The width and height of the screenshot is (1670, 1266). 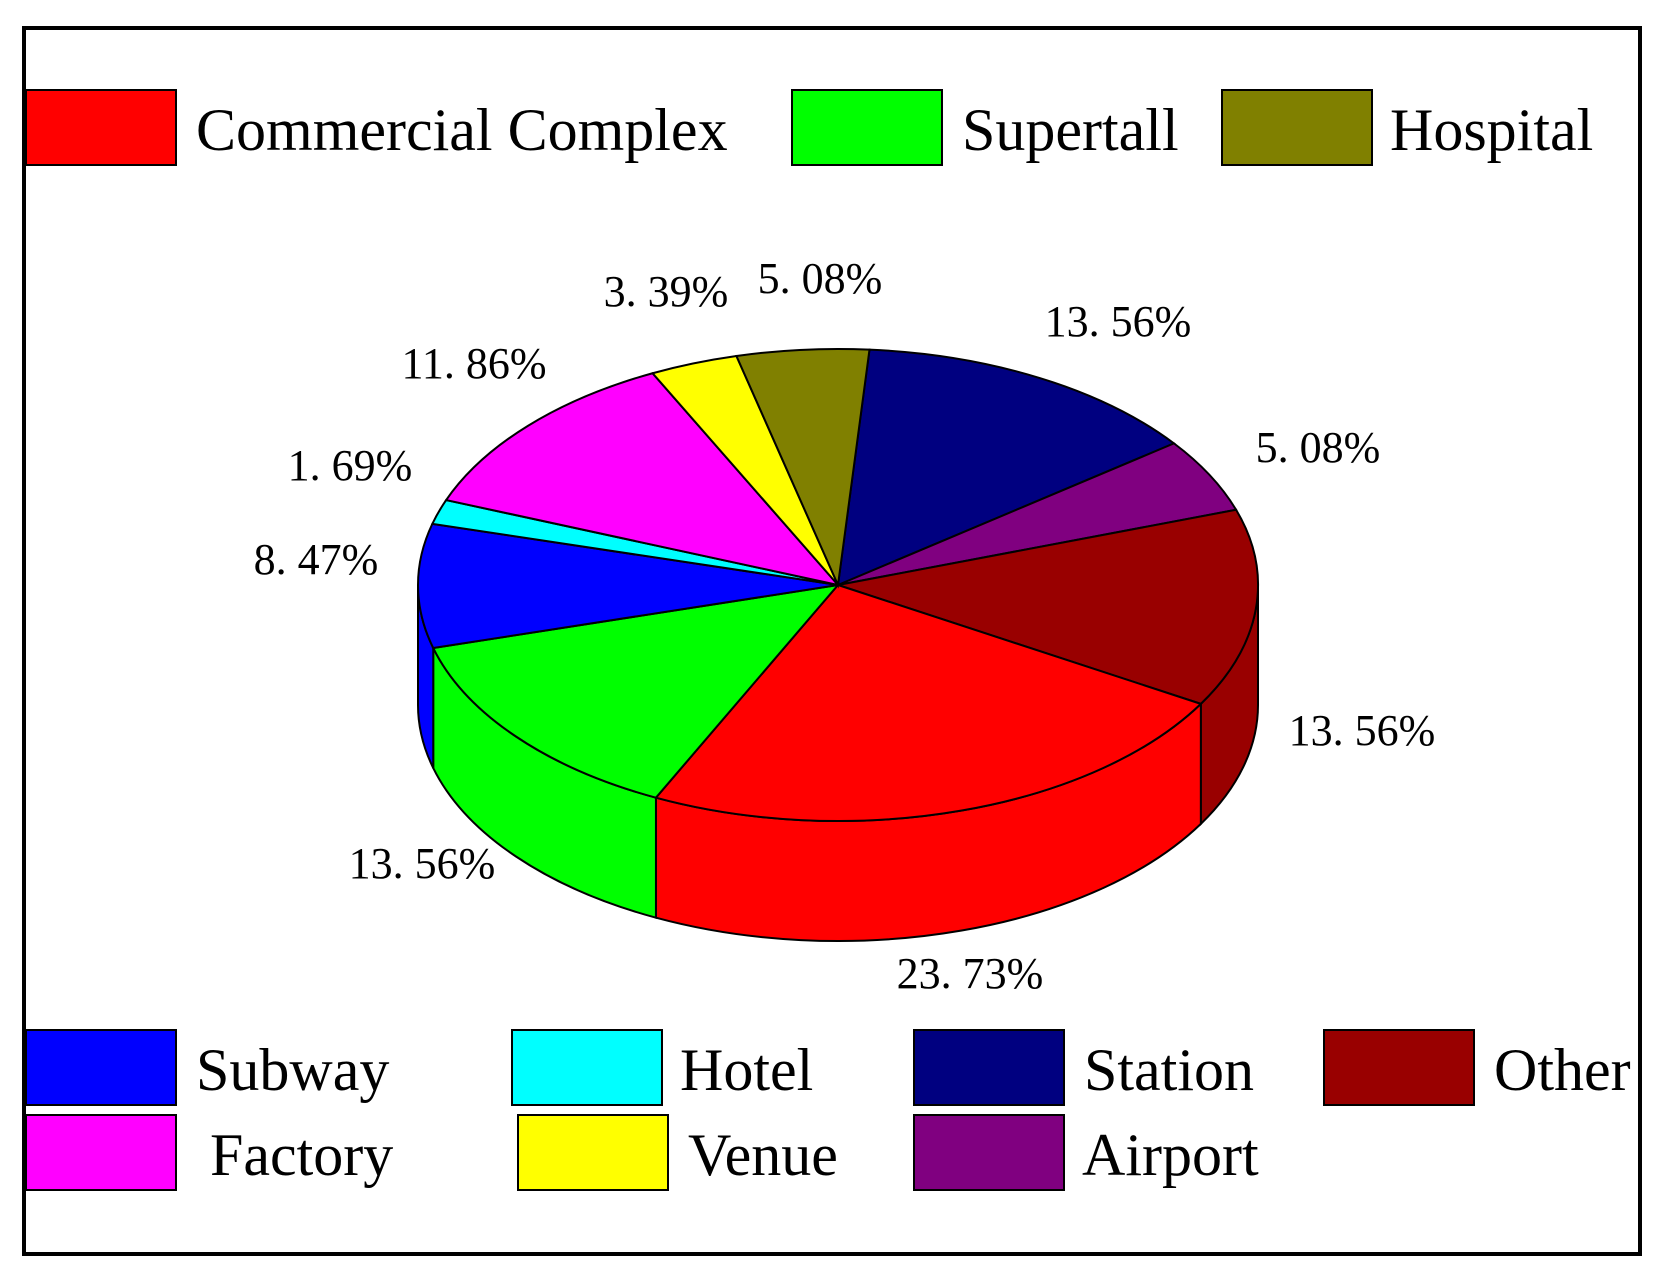 I want to click on legend-item-commercial-complex: Commercial Complex, so click(x=376, y=127).